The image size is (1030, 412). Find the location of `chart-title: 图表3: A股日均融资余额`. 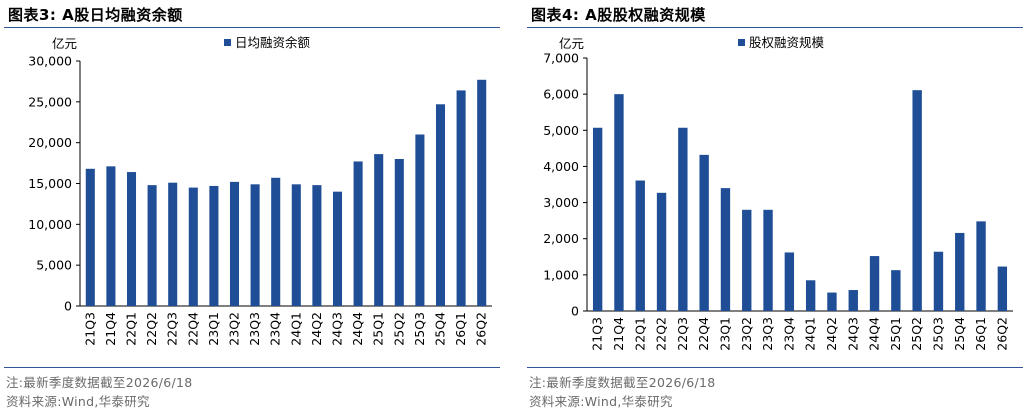

chart-title: 图表3: A股日均融资余额 is located at coordinates (95, 15).